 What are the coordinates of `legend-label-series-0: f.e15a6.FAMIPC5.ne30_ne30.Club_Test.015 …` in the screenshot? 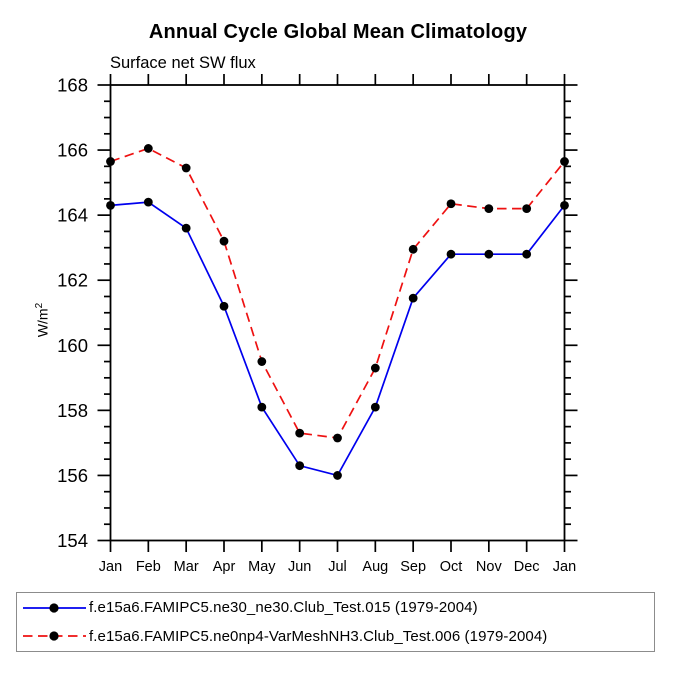 It's located at (283, 608).